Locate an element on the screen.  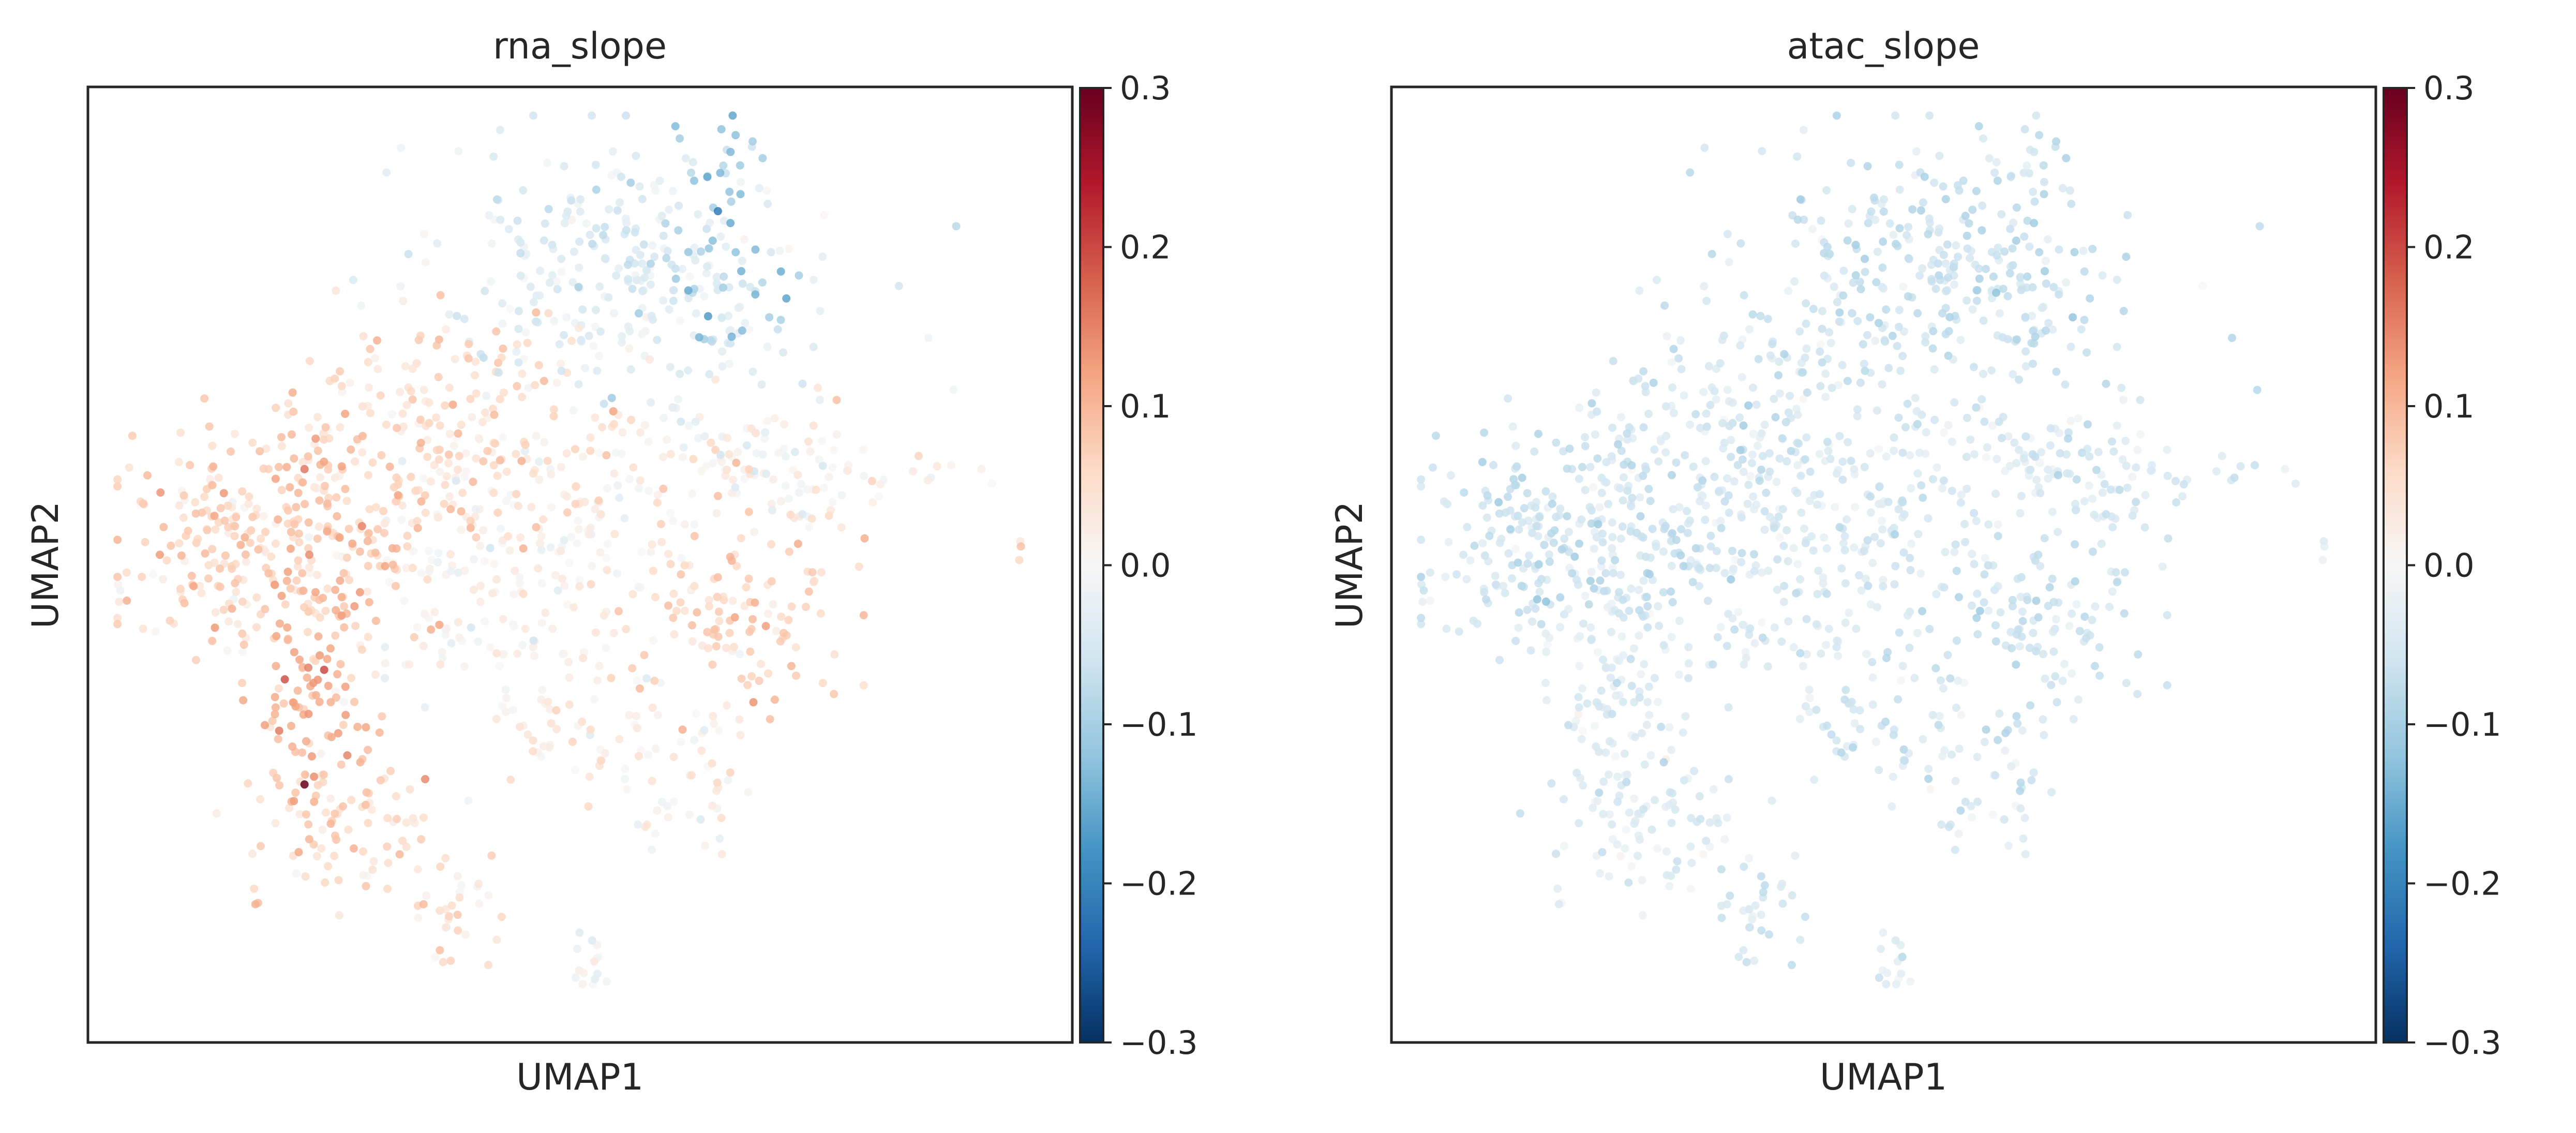
plot-title: rna_slope is located at coordinates (580, 46).